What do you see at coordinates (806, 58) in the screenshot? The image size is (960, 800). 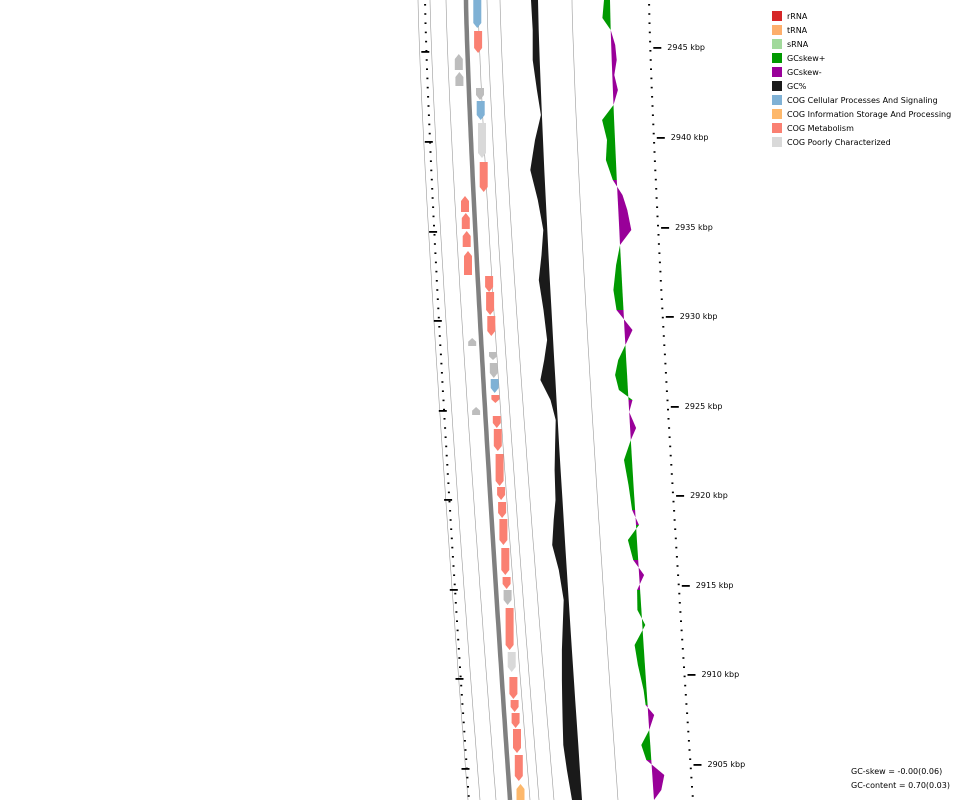 I see `legend-label: GCskew+` at bounding box center [806, 58].